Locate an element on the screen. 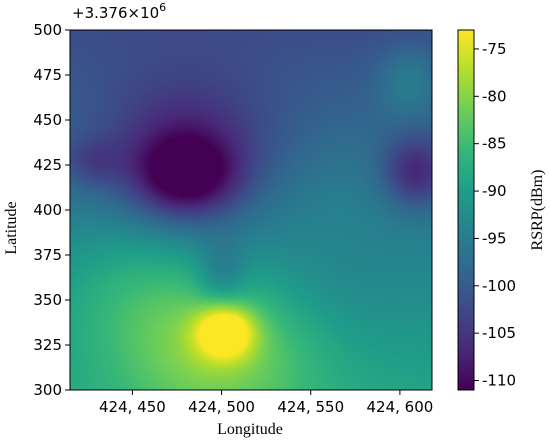 The width and height of the screenshot is (550, 442). y-tick-label: 400 is located at coordinates (47, 210).